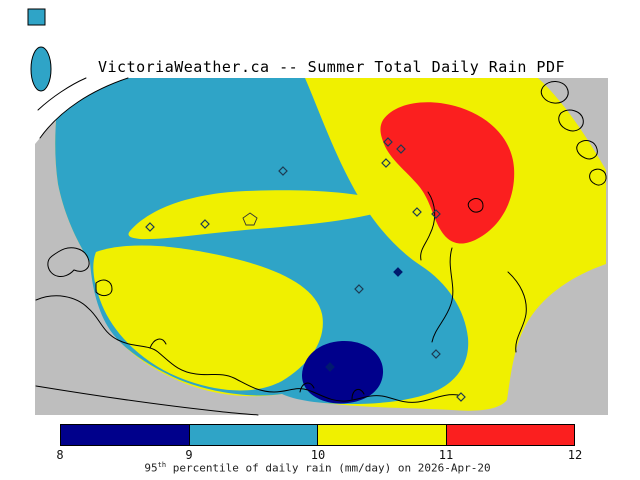  I want to click on map-fragments, so click(39, 50).